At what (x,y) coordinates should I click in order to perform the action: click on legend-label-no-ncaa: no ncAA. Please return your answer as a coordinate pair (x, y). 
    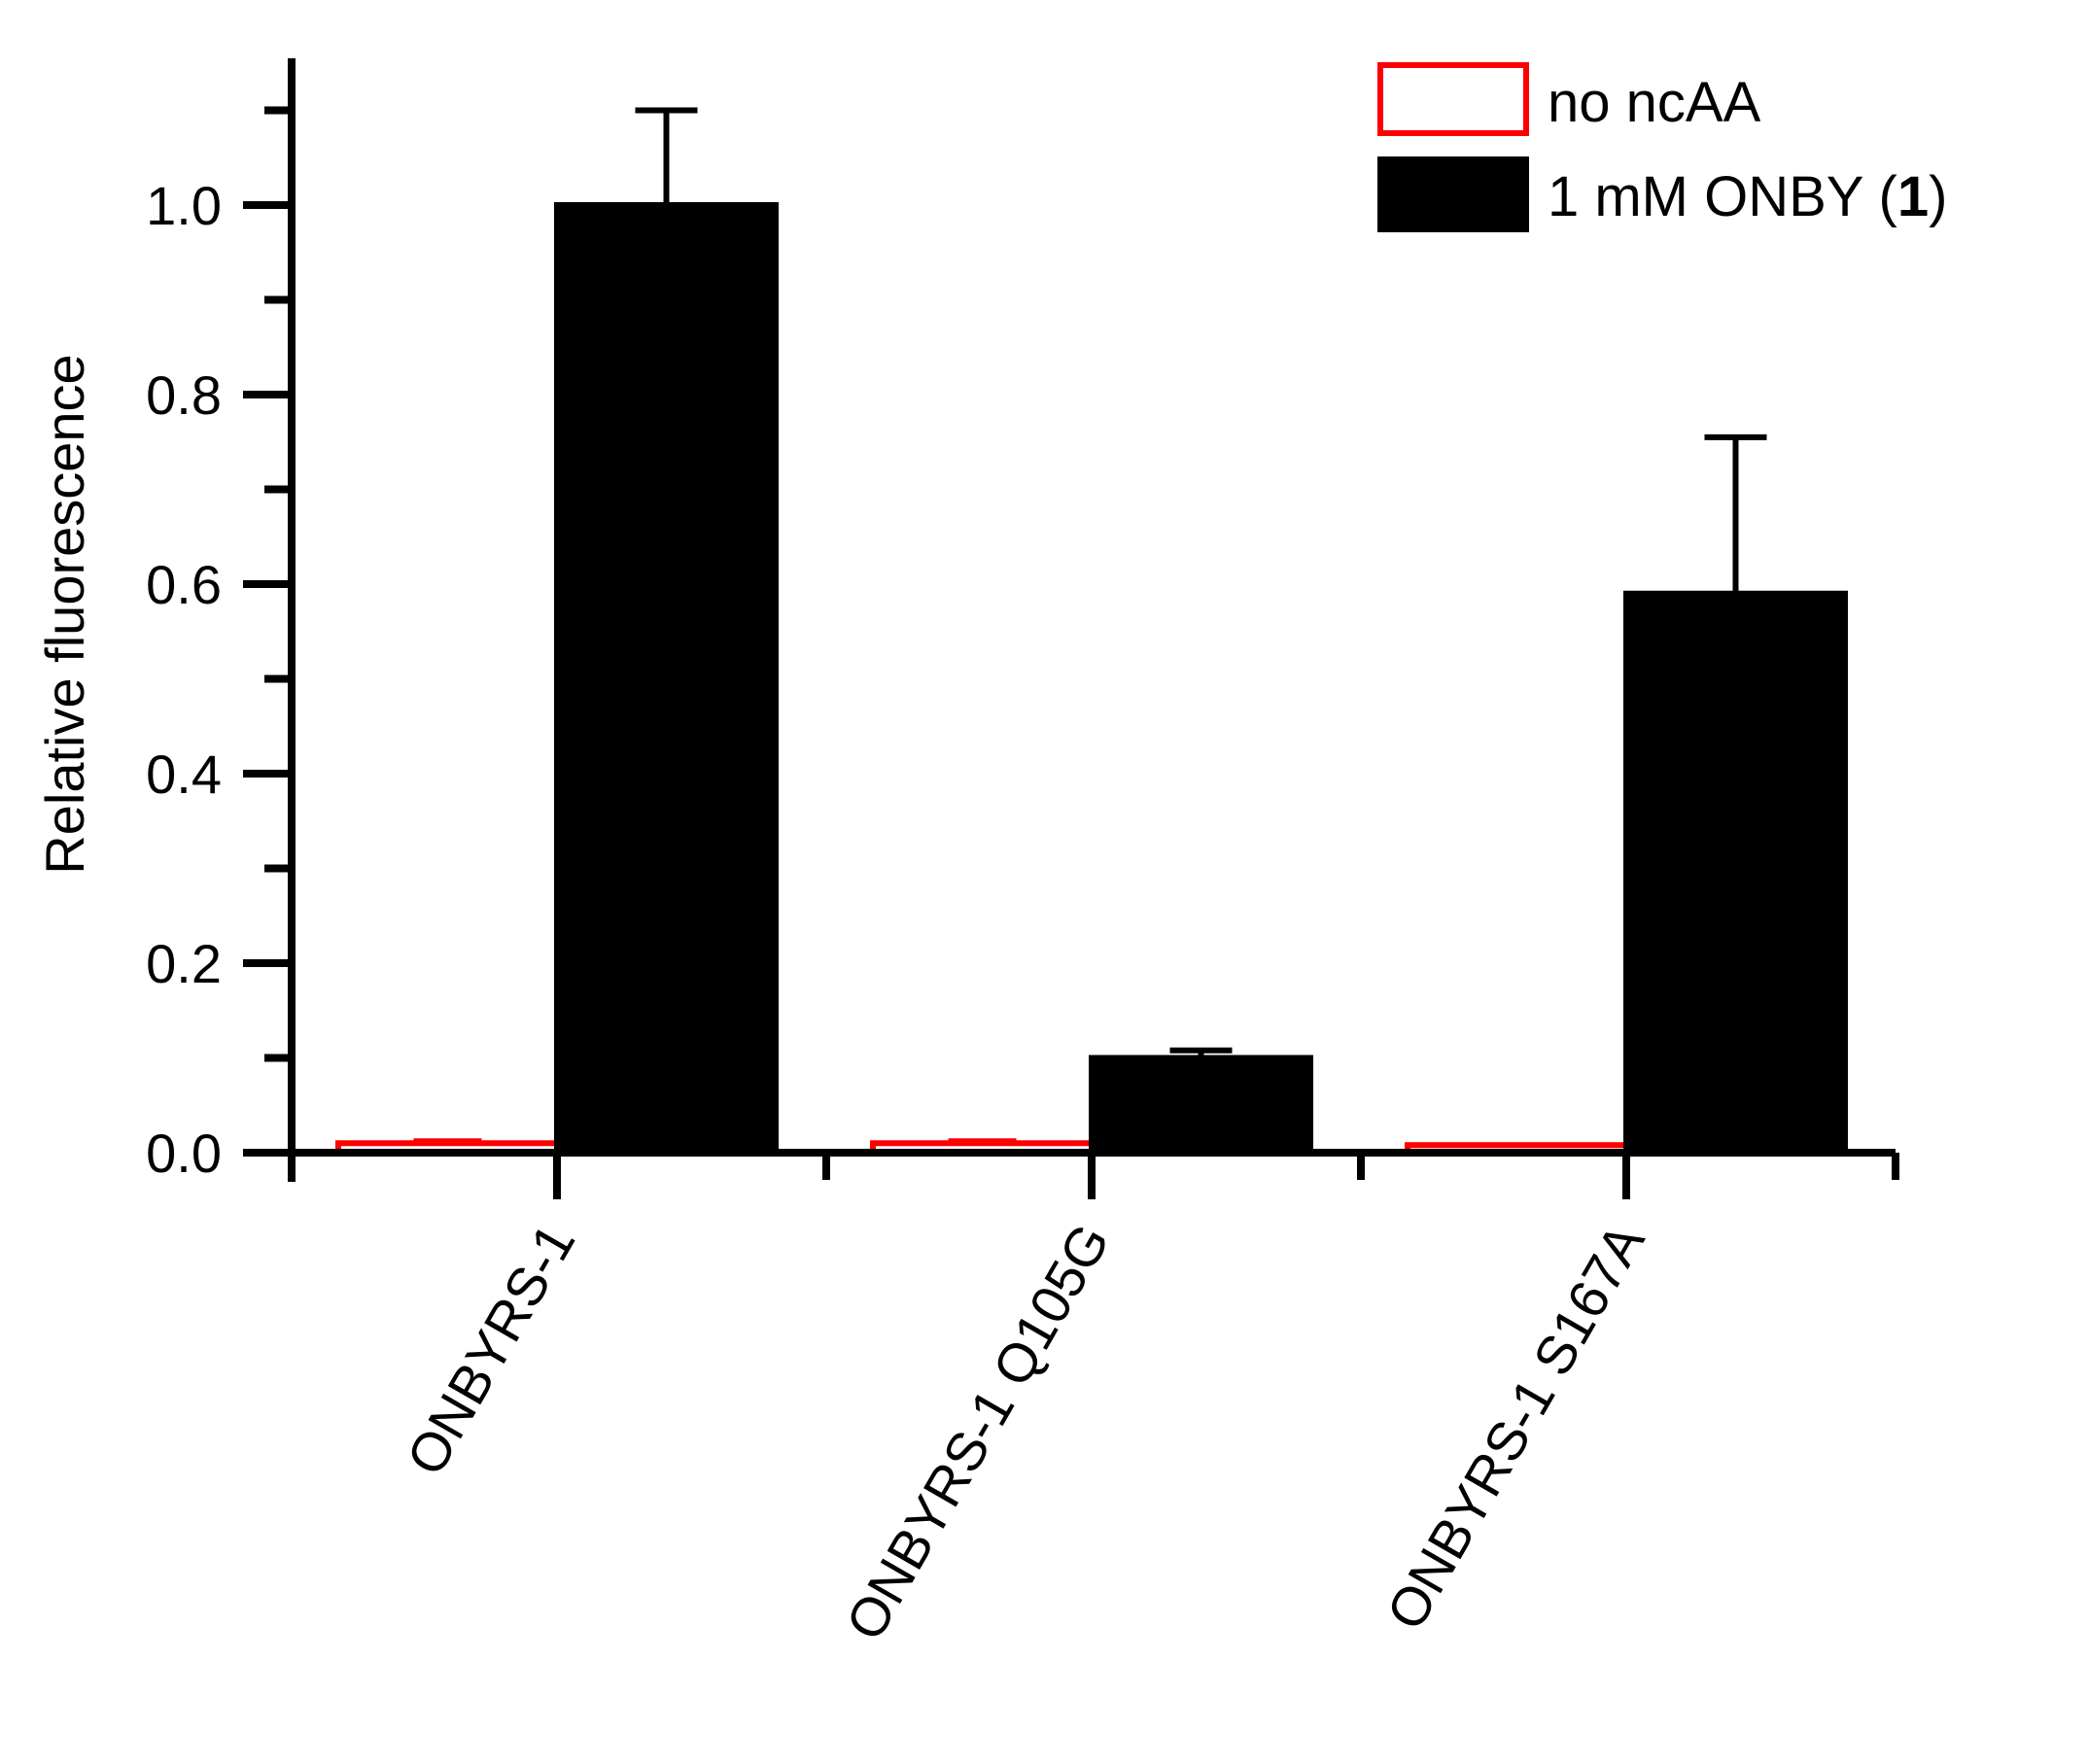
    Looking at the image, I should click on (1654, 102).